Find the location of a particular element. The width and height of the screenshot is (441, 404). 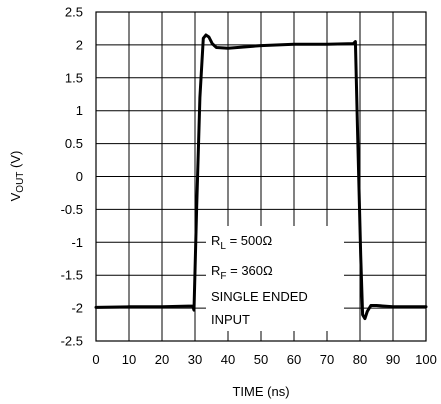

x-tick-label: 40 is located at coordinates (228, 359).